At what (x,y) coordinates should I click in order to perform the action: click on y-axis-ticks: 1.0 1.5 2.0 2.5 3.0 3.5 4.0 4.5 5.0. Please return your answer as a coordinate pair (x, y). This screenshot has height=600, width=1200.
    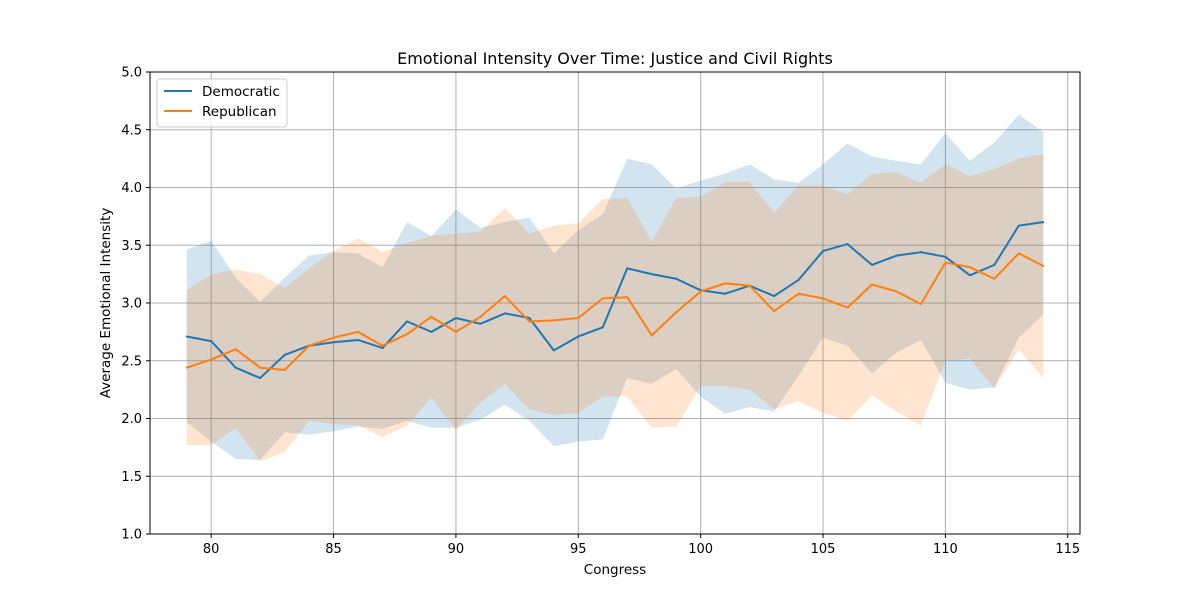
    Looking at the image, I should click on (135, 304).